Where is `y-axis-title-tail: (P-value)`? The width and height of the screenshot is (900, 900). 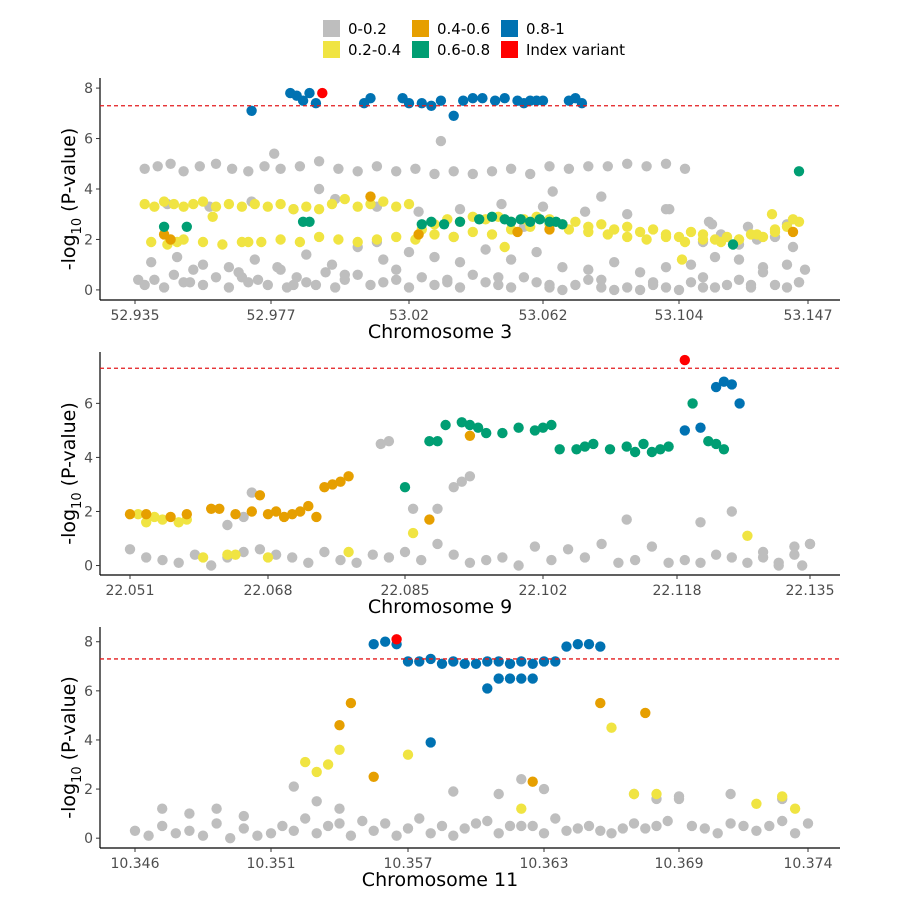
y-axis-title-tail: (P-value) is located at coordinates (69, 721).